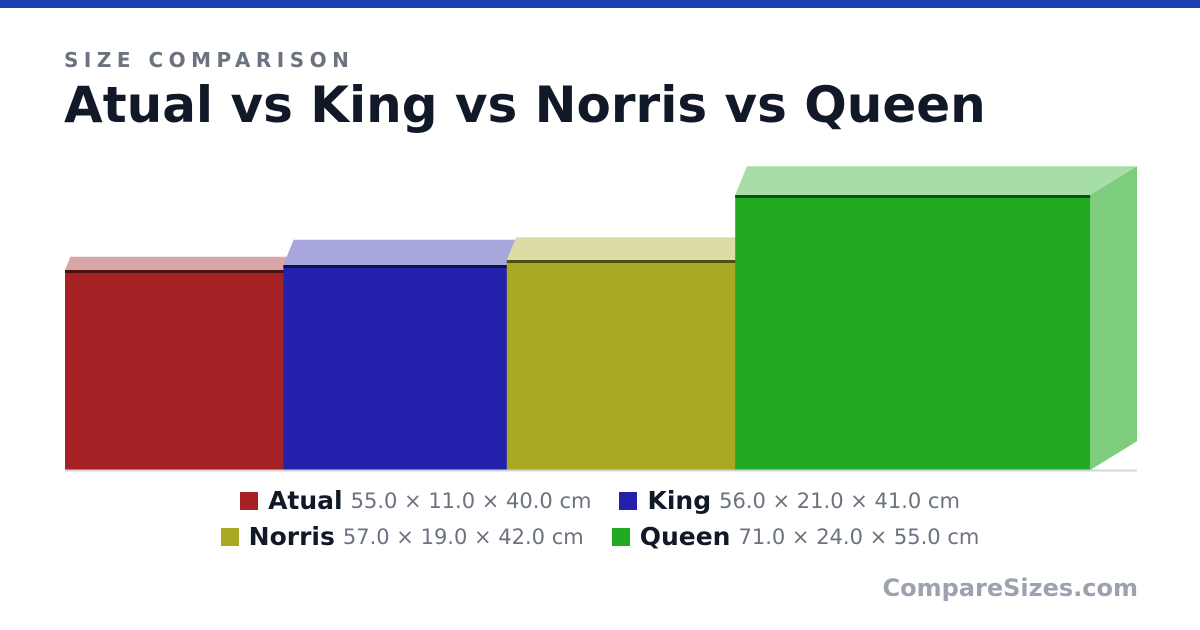  I want to click on legend-dims-atual: 55.0 × 11.0 × 40.0 cm, so click(471, 500).